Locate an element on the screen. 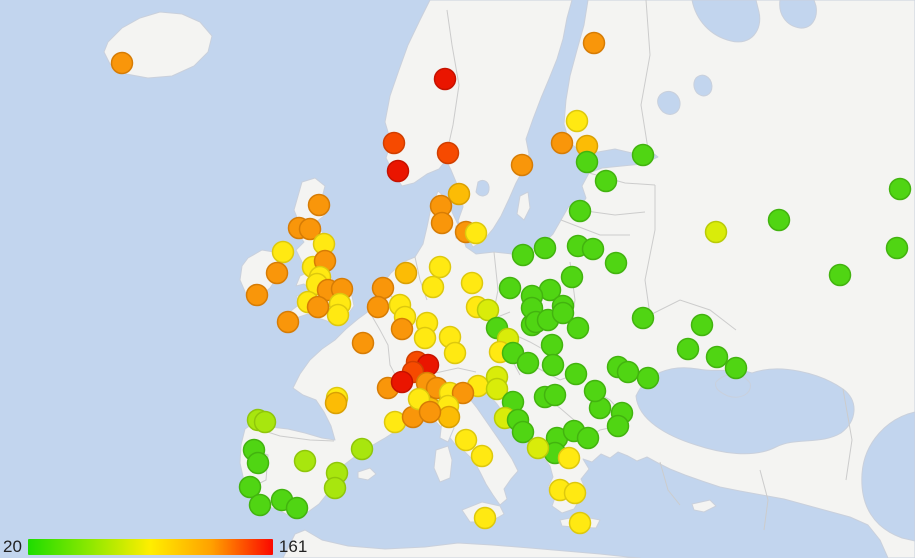  land-north-africa is located at coordinates (461, 543).